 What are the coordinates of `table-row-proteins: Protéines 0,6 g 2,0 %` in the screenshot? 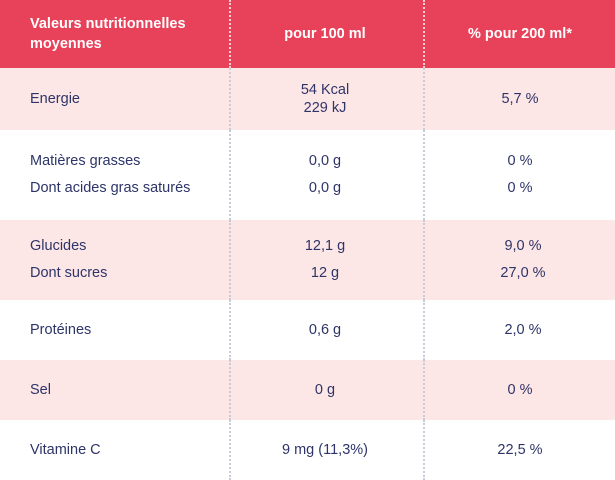 It's located at (307, 330).